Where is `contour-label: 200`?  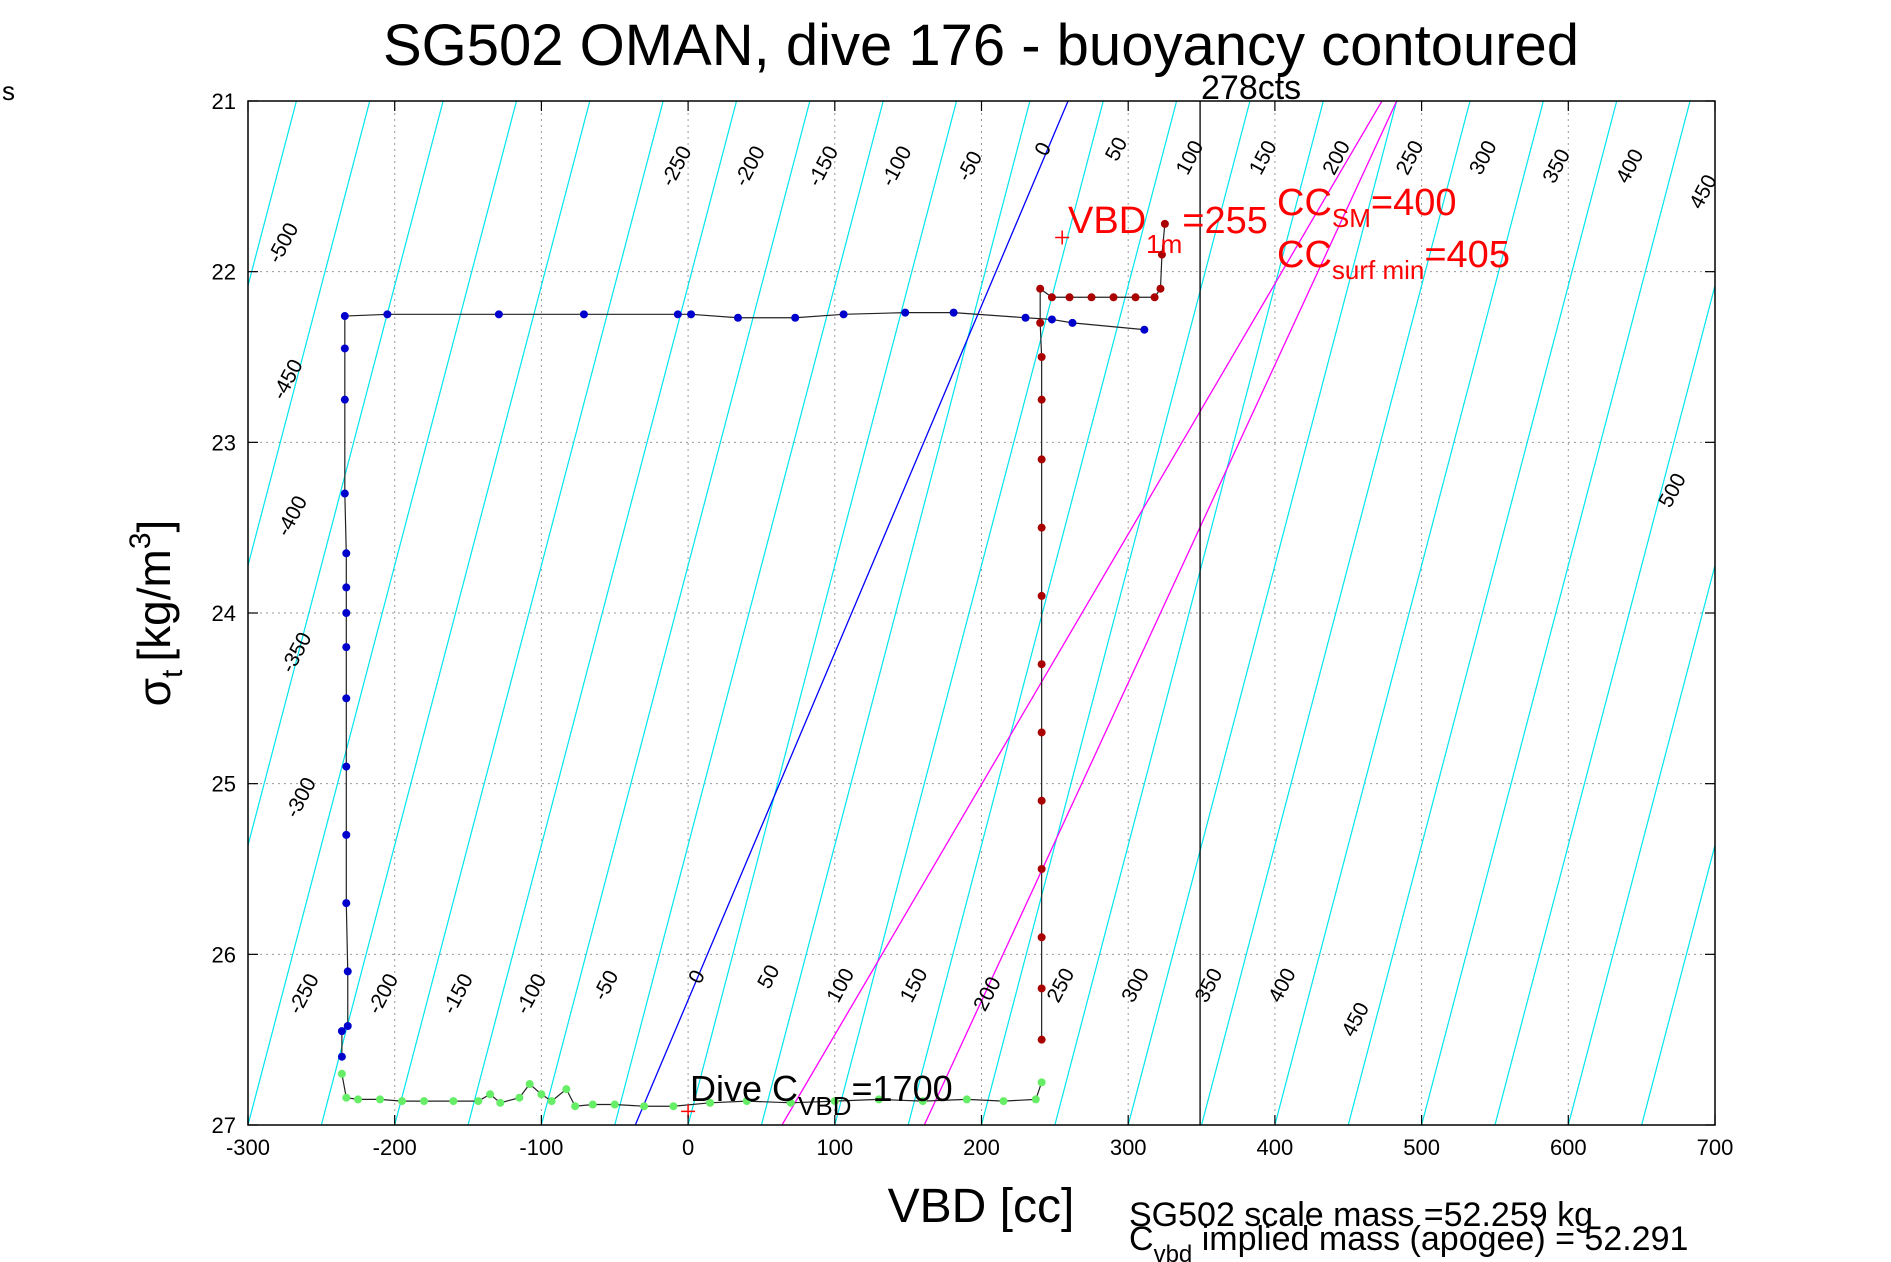 contour-label: 200 is located at coordinates (987, 994).